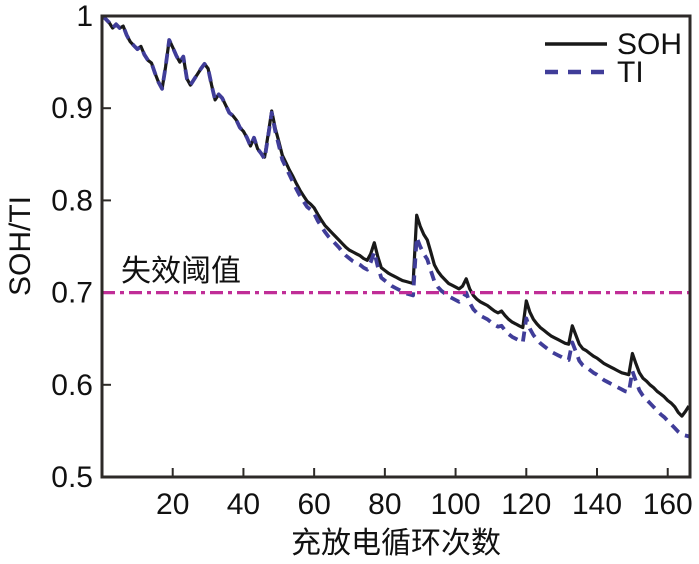  Describe the element at coordinates (313, 504) in the screenshot. I see `x-tick-label: 60` at that location.